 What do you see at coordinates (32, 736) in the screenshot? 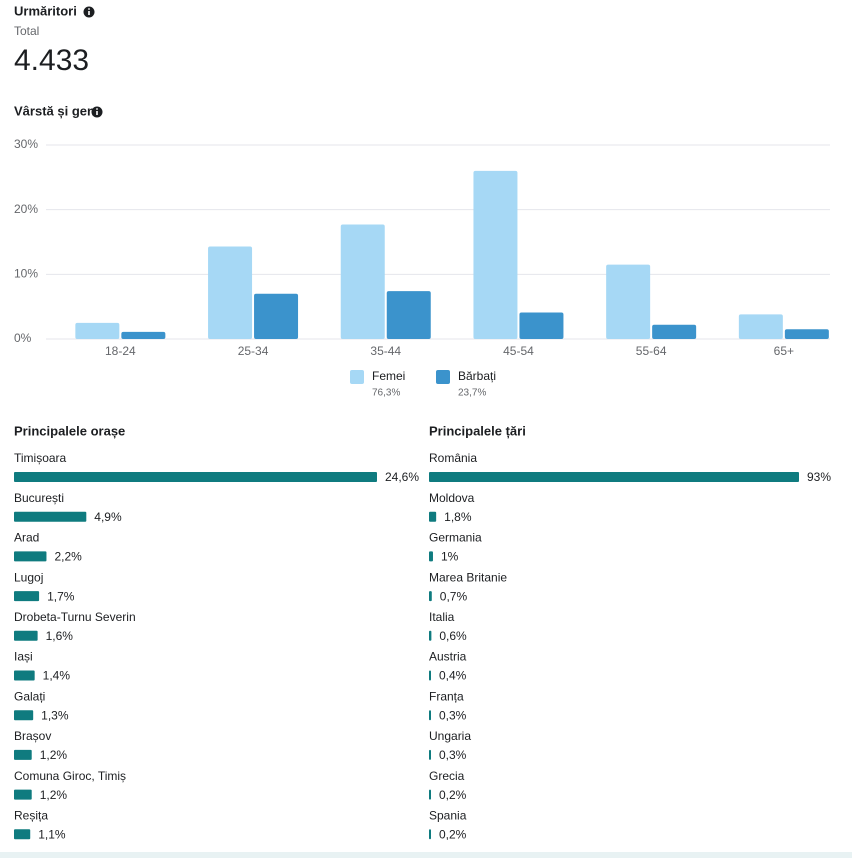
I see `category-label: Brașov` at bounding box center [32, 736].